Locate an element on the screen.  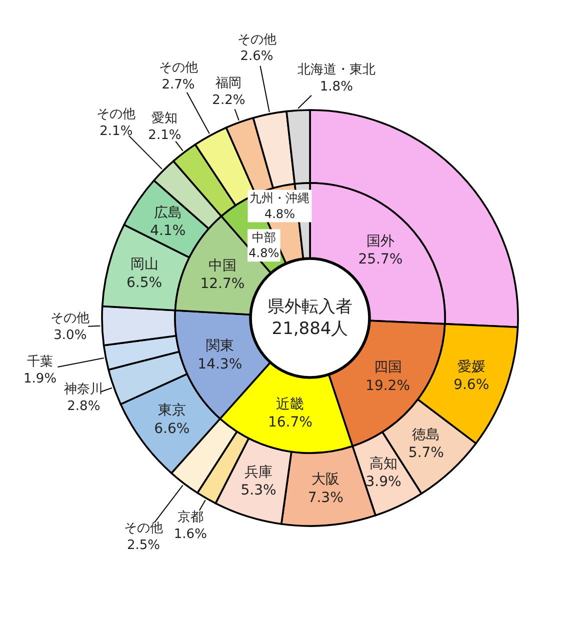
slice-label: 大阪 is located at coordinates (326, 480).